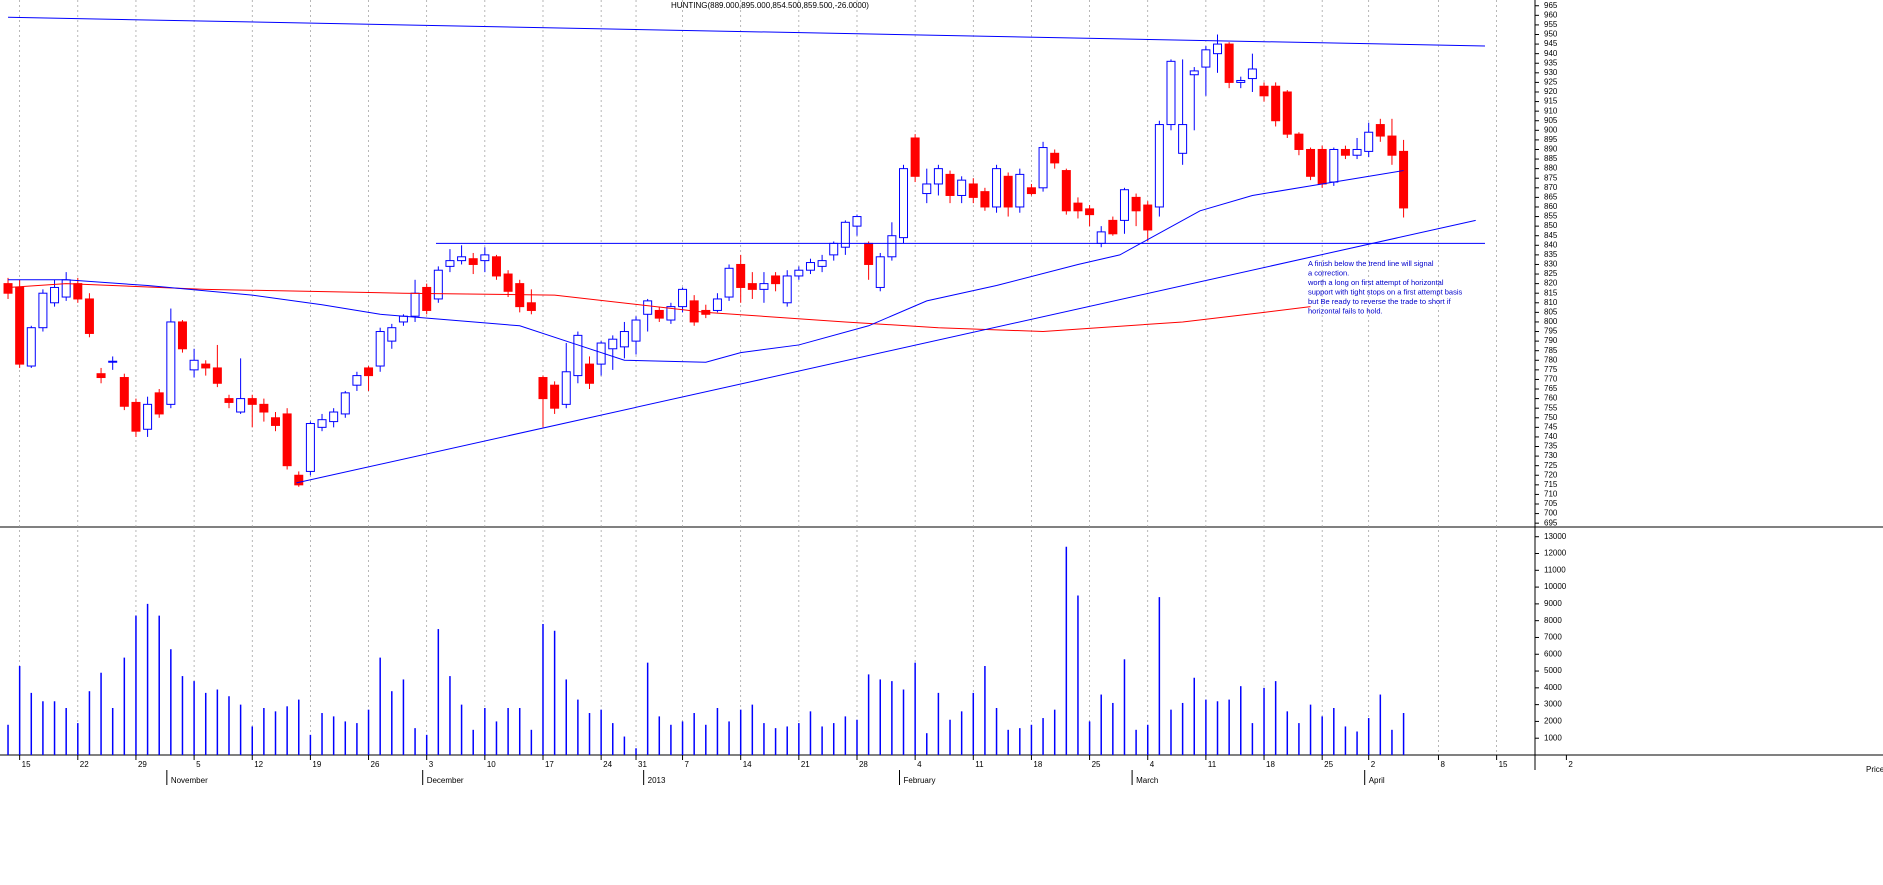 Image resolution: width=1883 pixels, height=885 pixels. Describe the element at coordinates (805, 764) in the screenshot. I see `x-tick-label: 21` at that location.